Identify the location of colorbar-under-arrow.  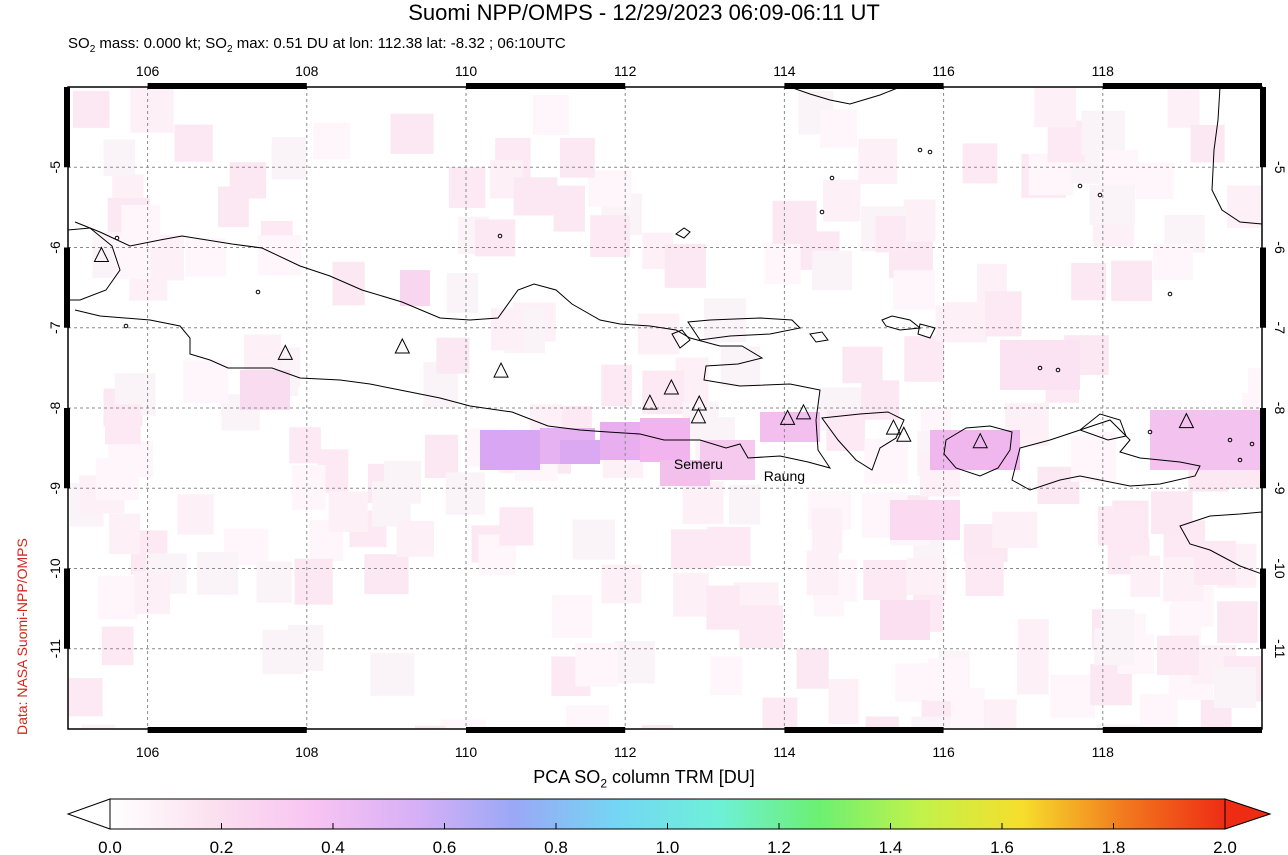
(88, 814).